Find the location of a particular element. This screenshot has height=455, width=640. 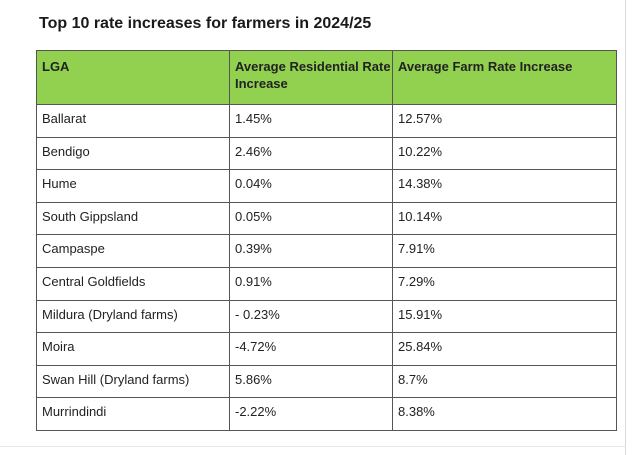

lga-cell: Campaspe is located at coordinates (133, 251).